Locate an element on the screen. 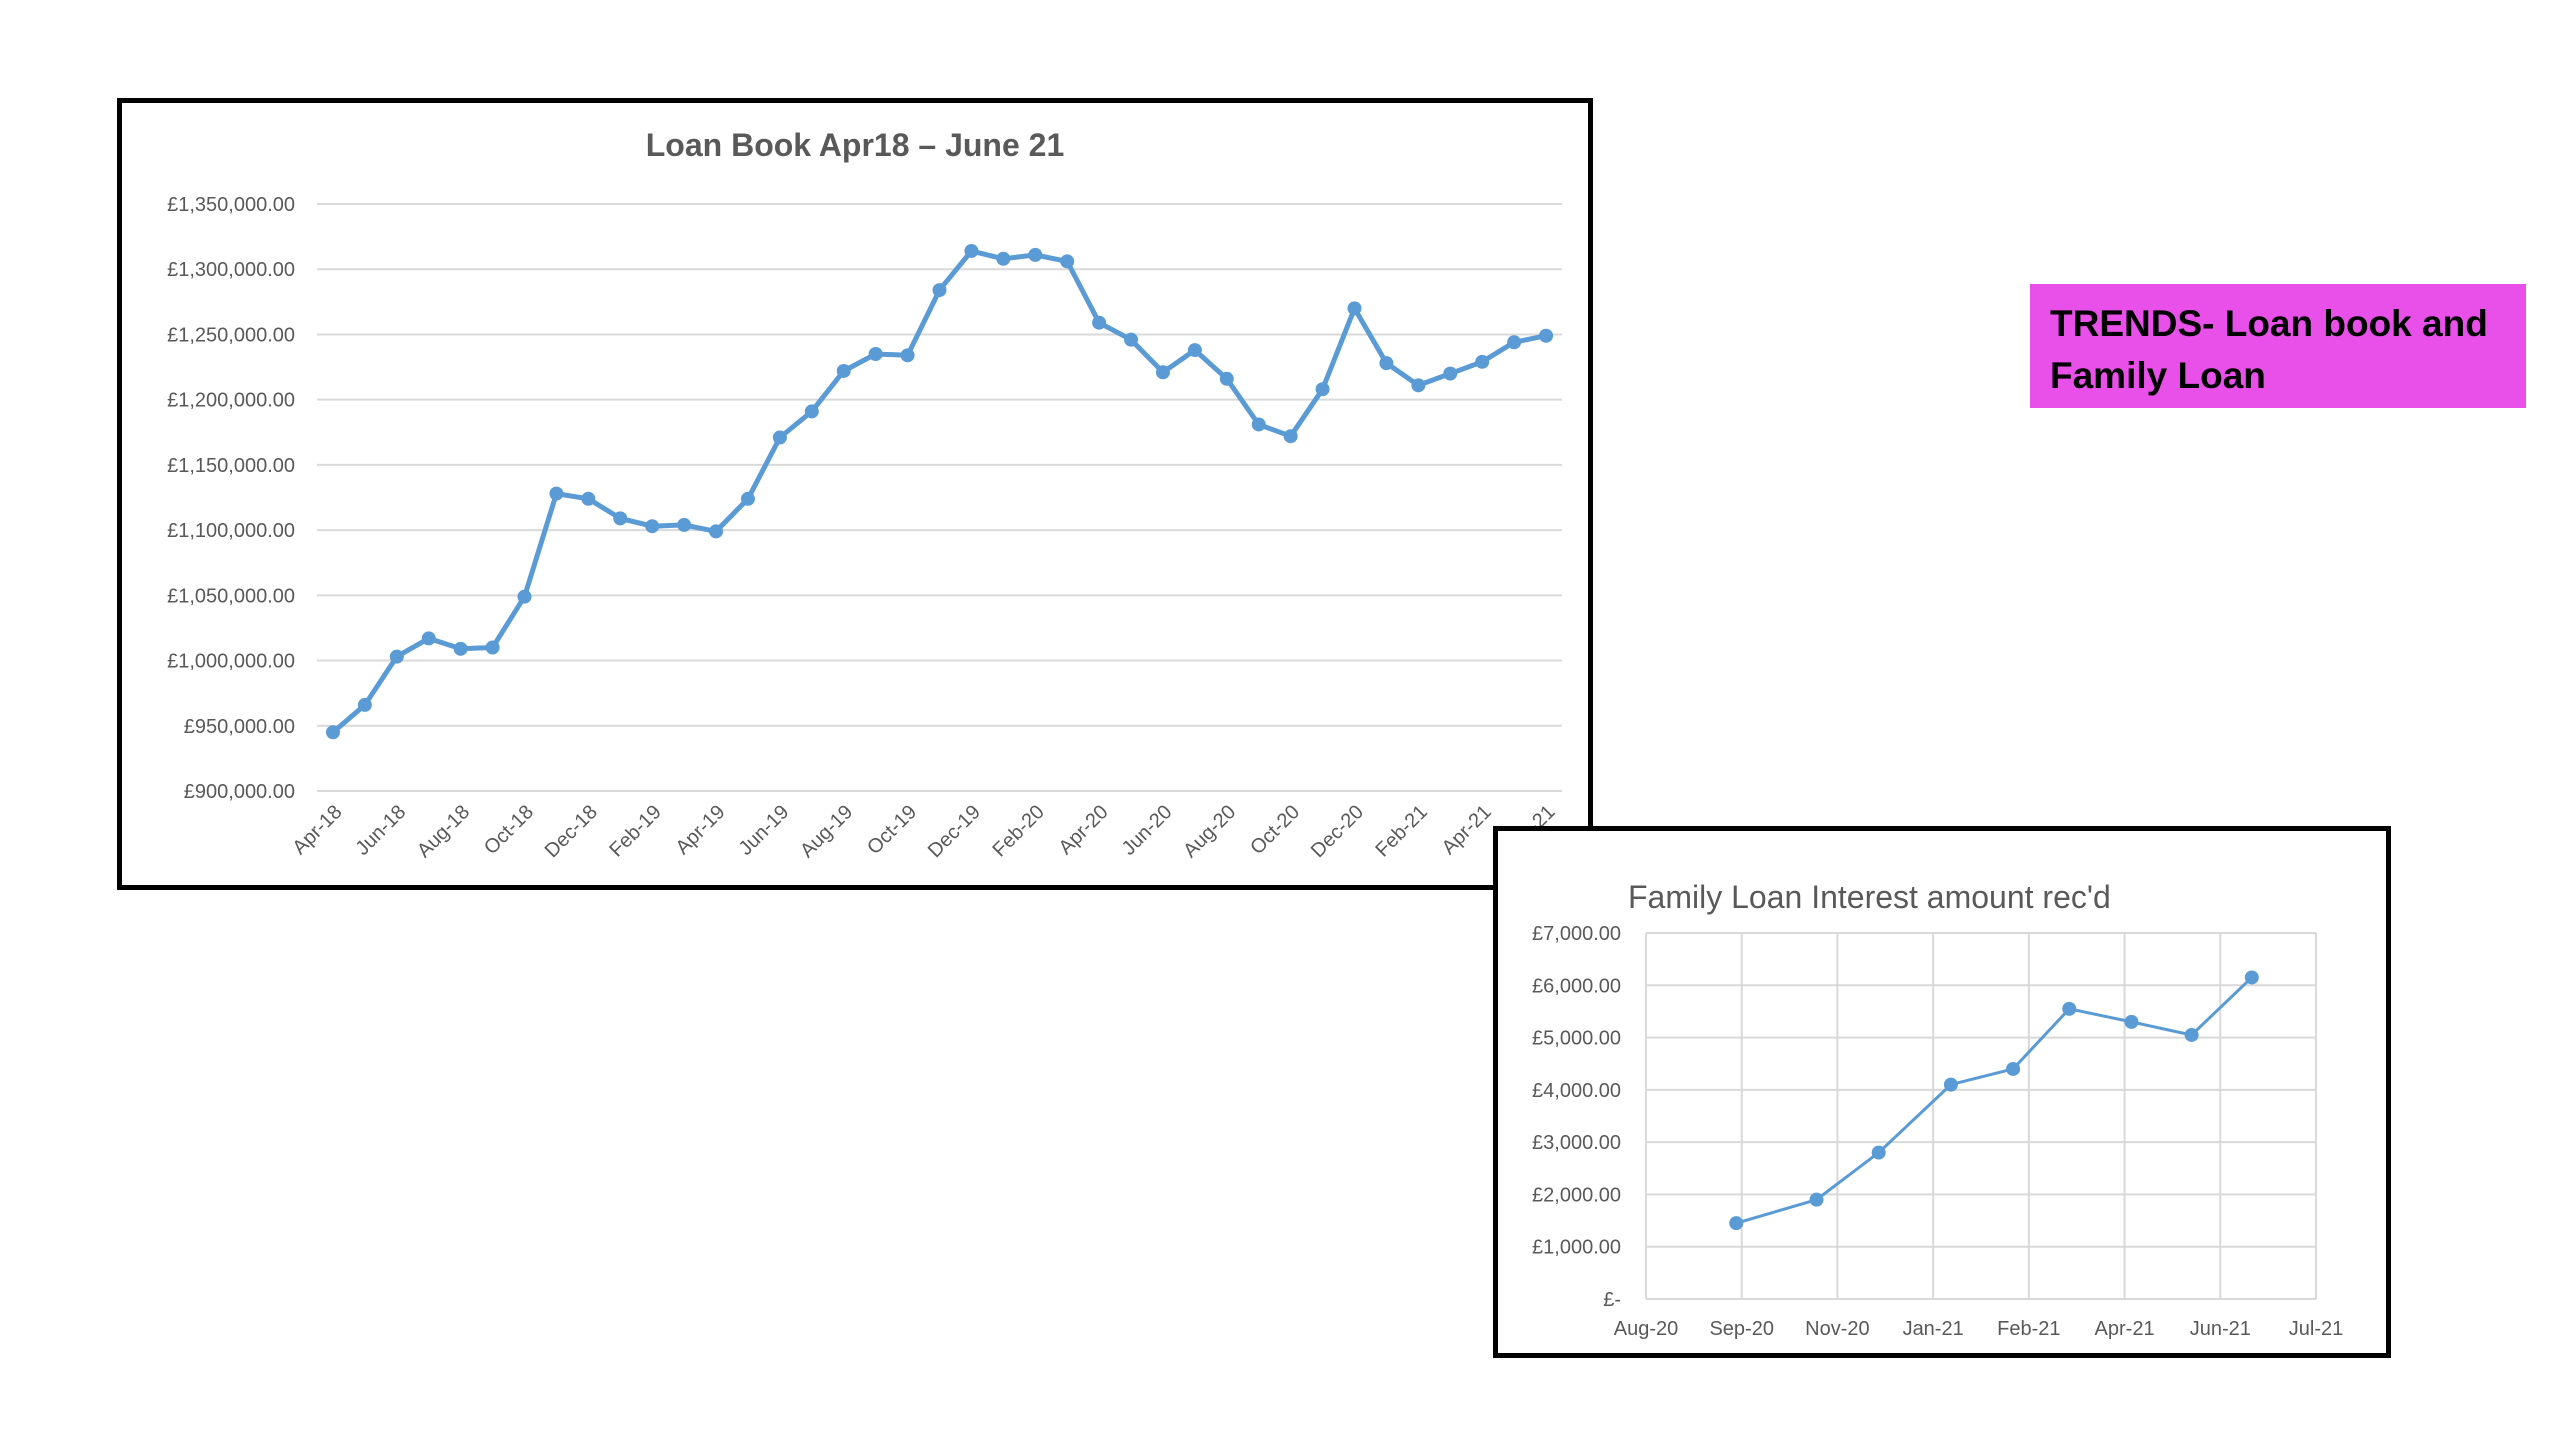  x-tick-label: Apr-20 is located at coordinates (1084, 830).